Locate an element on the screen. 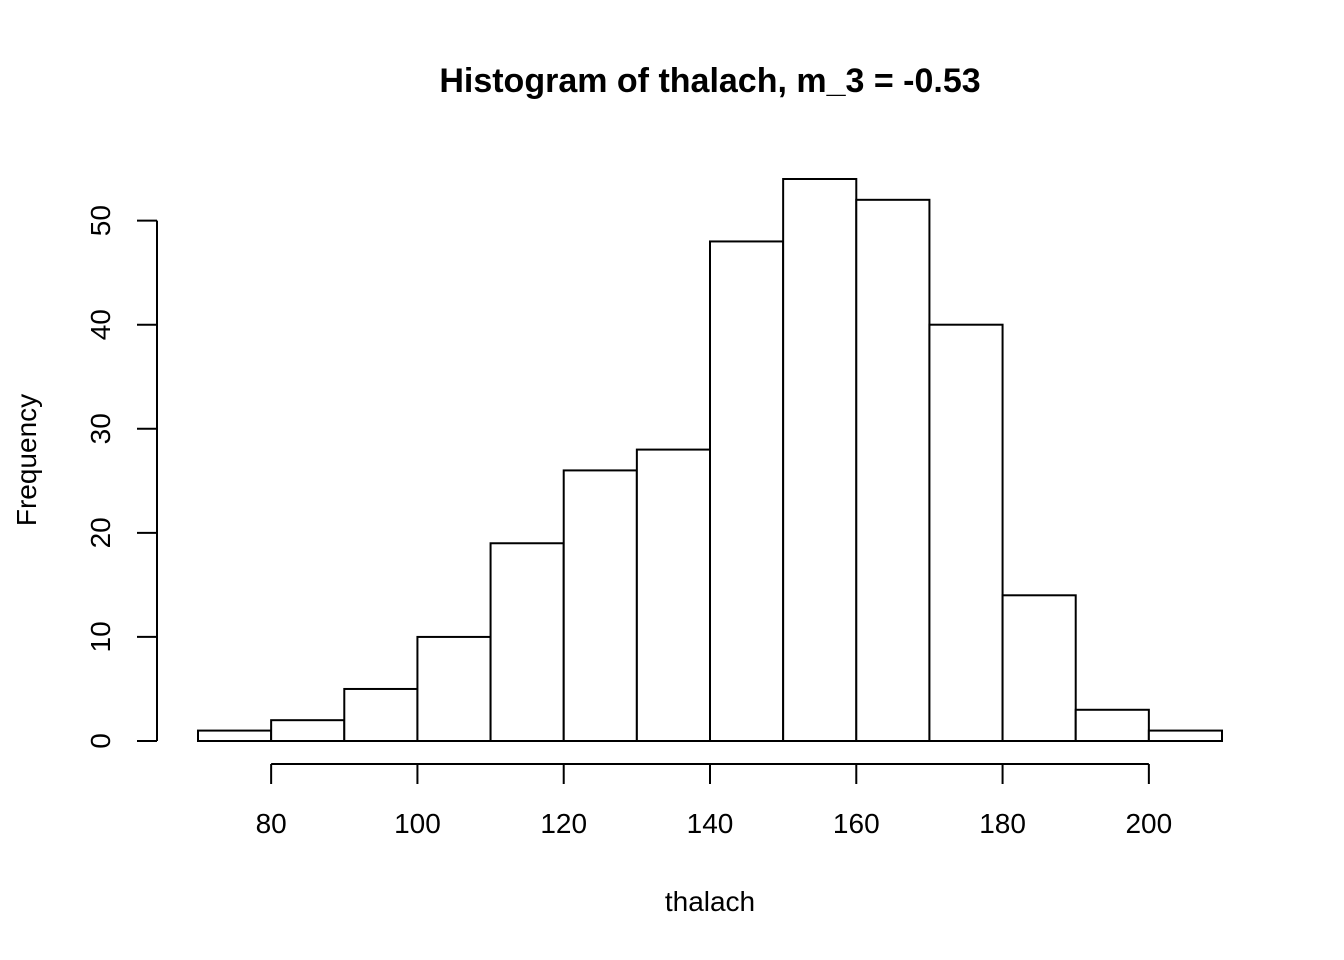  y-tick-label: 20 is located at coordinates (100, 532).